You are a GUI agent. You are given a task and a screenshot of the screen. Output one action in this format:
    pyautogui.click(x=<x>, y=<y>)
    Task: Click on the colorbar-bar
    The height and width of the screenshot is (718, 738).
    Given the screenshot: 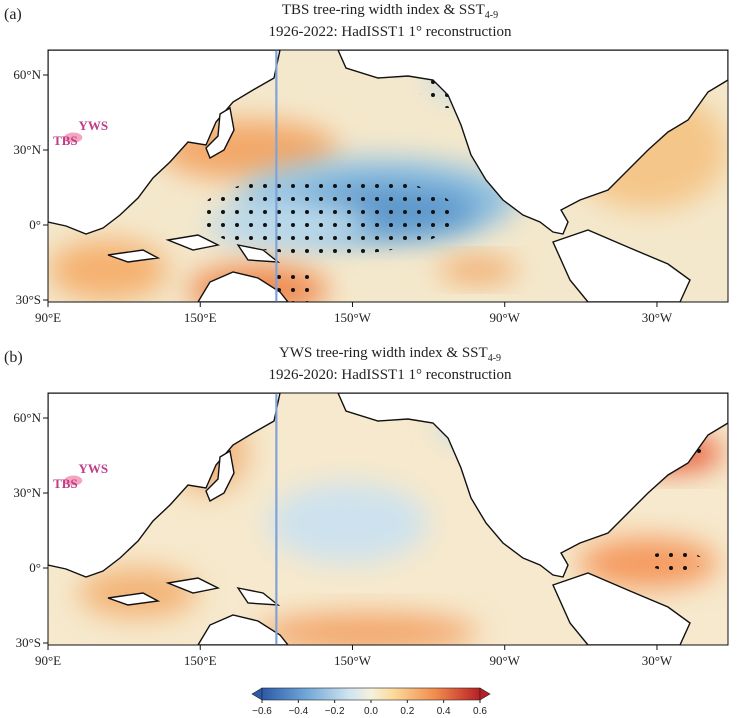 What is the action you would take?
    pyautogui.click(x=371, y=694)
    